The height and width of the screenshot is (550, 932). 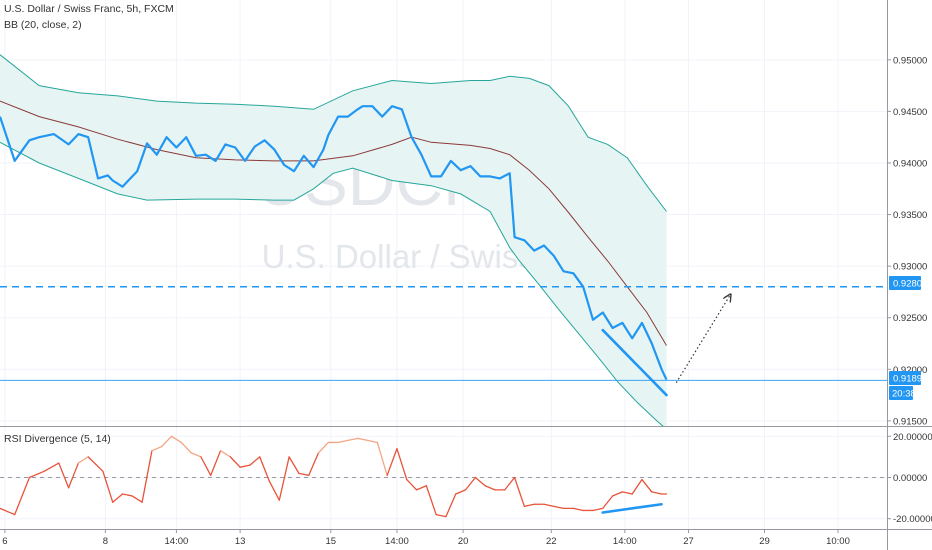 I want to click on bb-indicator-label: BB (20, close, 2), so click(x=43, y=25).